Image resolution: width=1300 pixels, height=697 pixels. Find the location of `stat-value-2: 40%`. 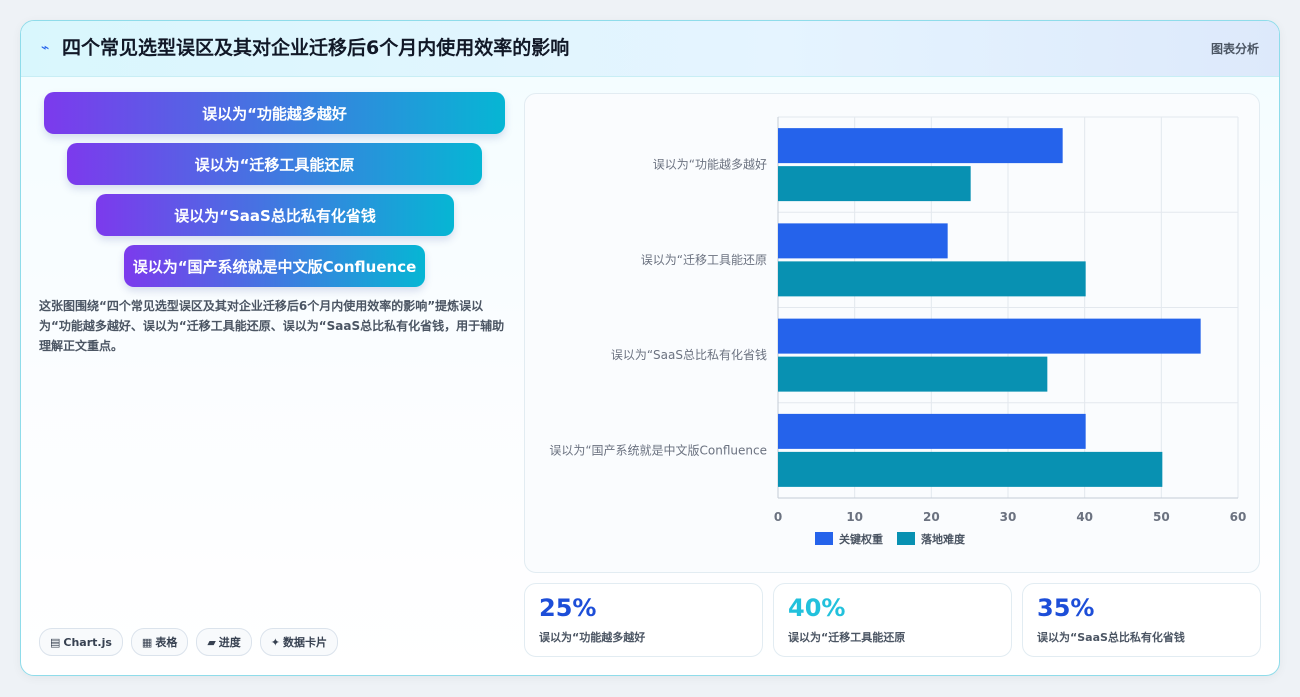

stat-value-2: 40% is located at coordinates (817, 608).